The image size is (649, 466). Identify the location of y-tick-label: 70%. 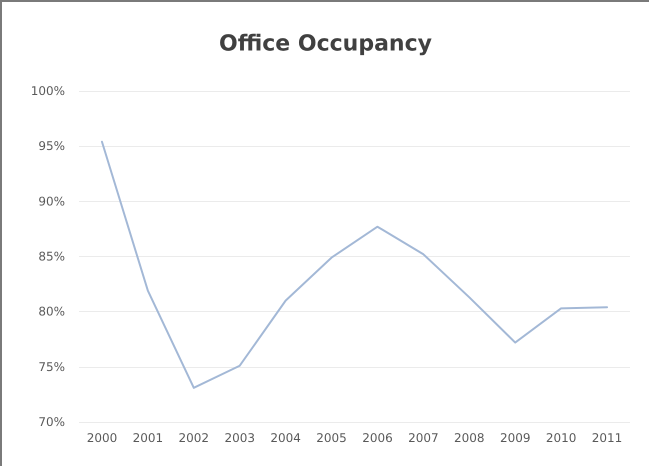
(51, 422).